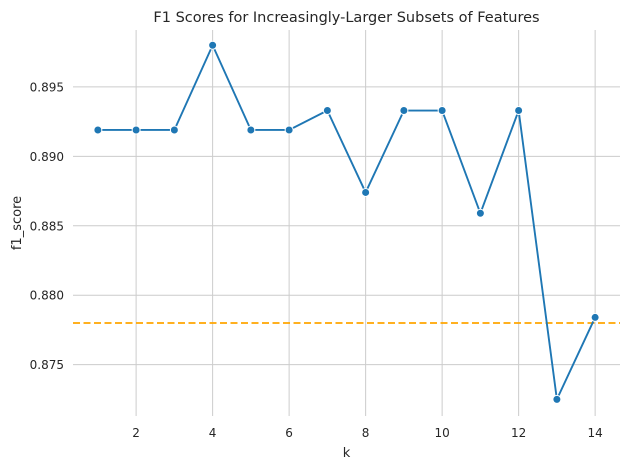  I want to click on x-tick-labels: 2 4 6 8 10 12 14, so click(367, 433).